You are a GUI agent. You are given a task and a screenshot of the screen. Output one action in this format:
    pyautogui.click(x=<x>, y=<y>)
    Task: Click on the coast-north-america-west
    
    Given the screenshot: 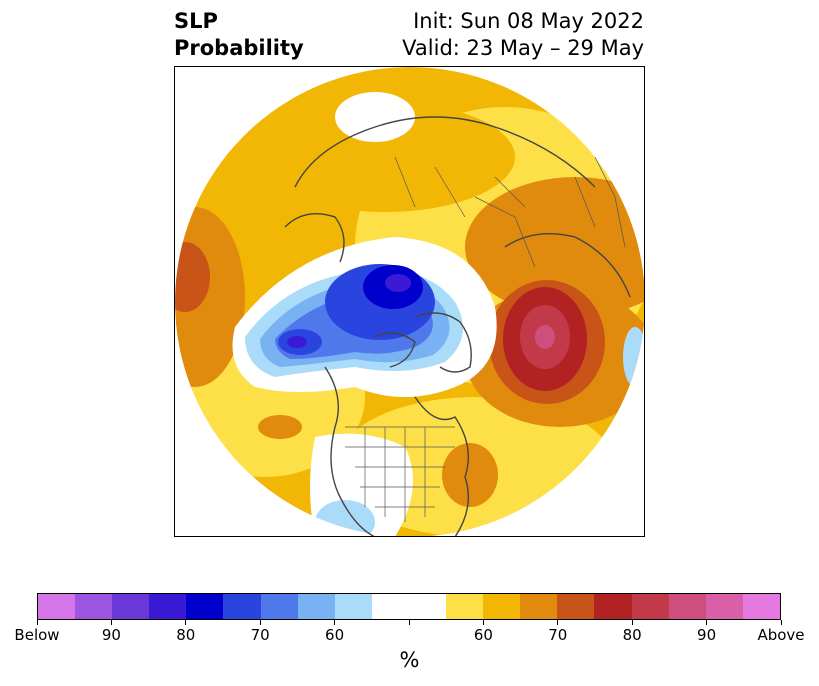 What is the action you would take?
    pyautogui.click(x=349, y=451)
    